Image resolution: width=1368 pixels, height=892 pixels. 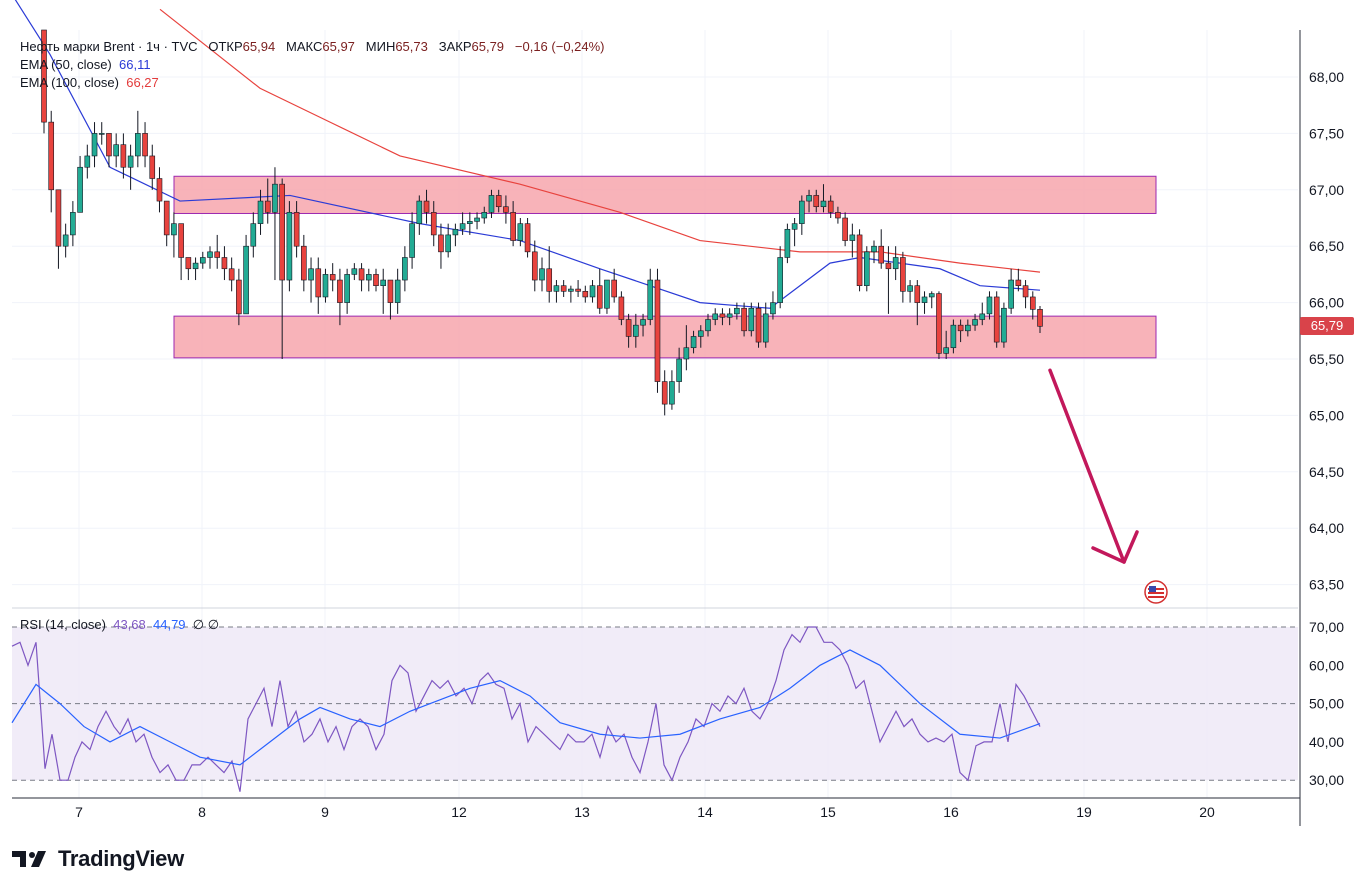 I want to click on time-tick-label: 8, so click(x=202, y=812).